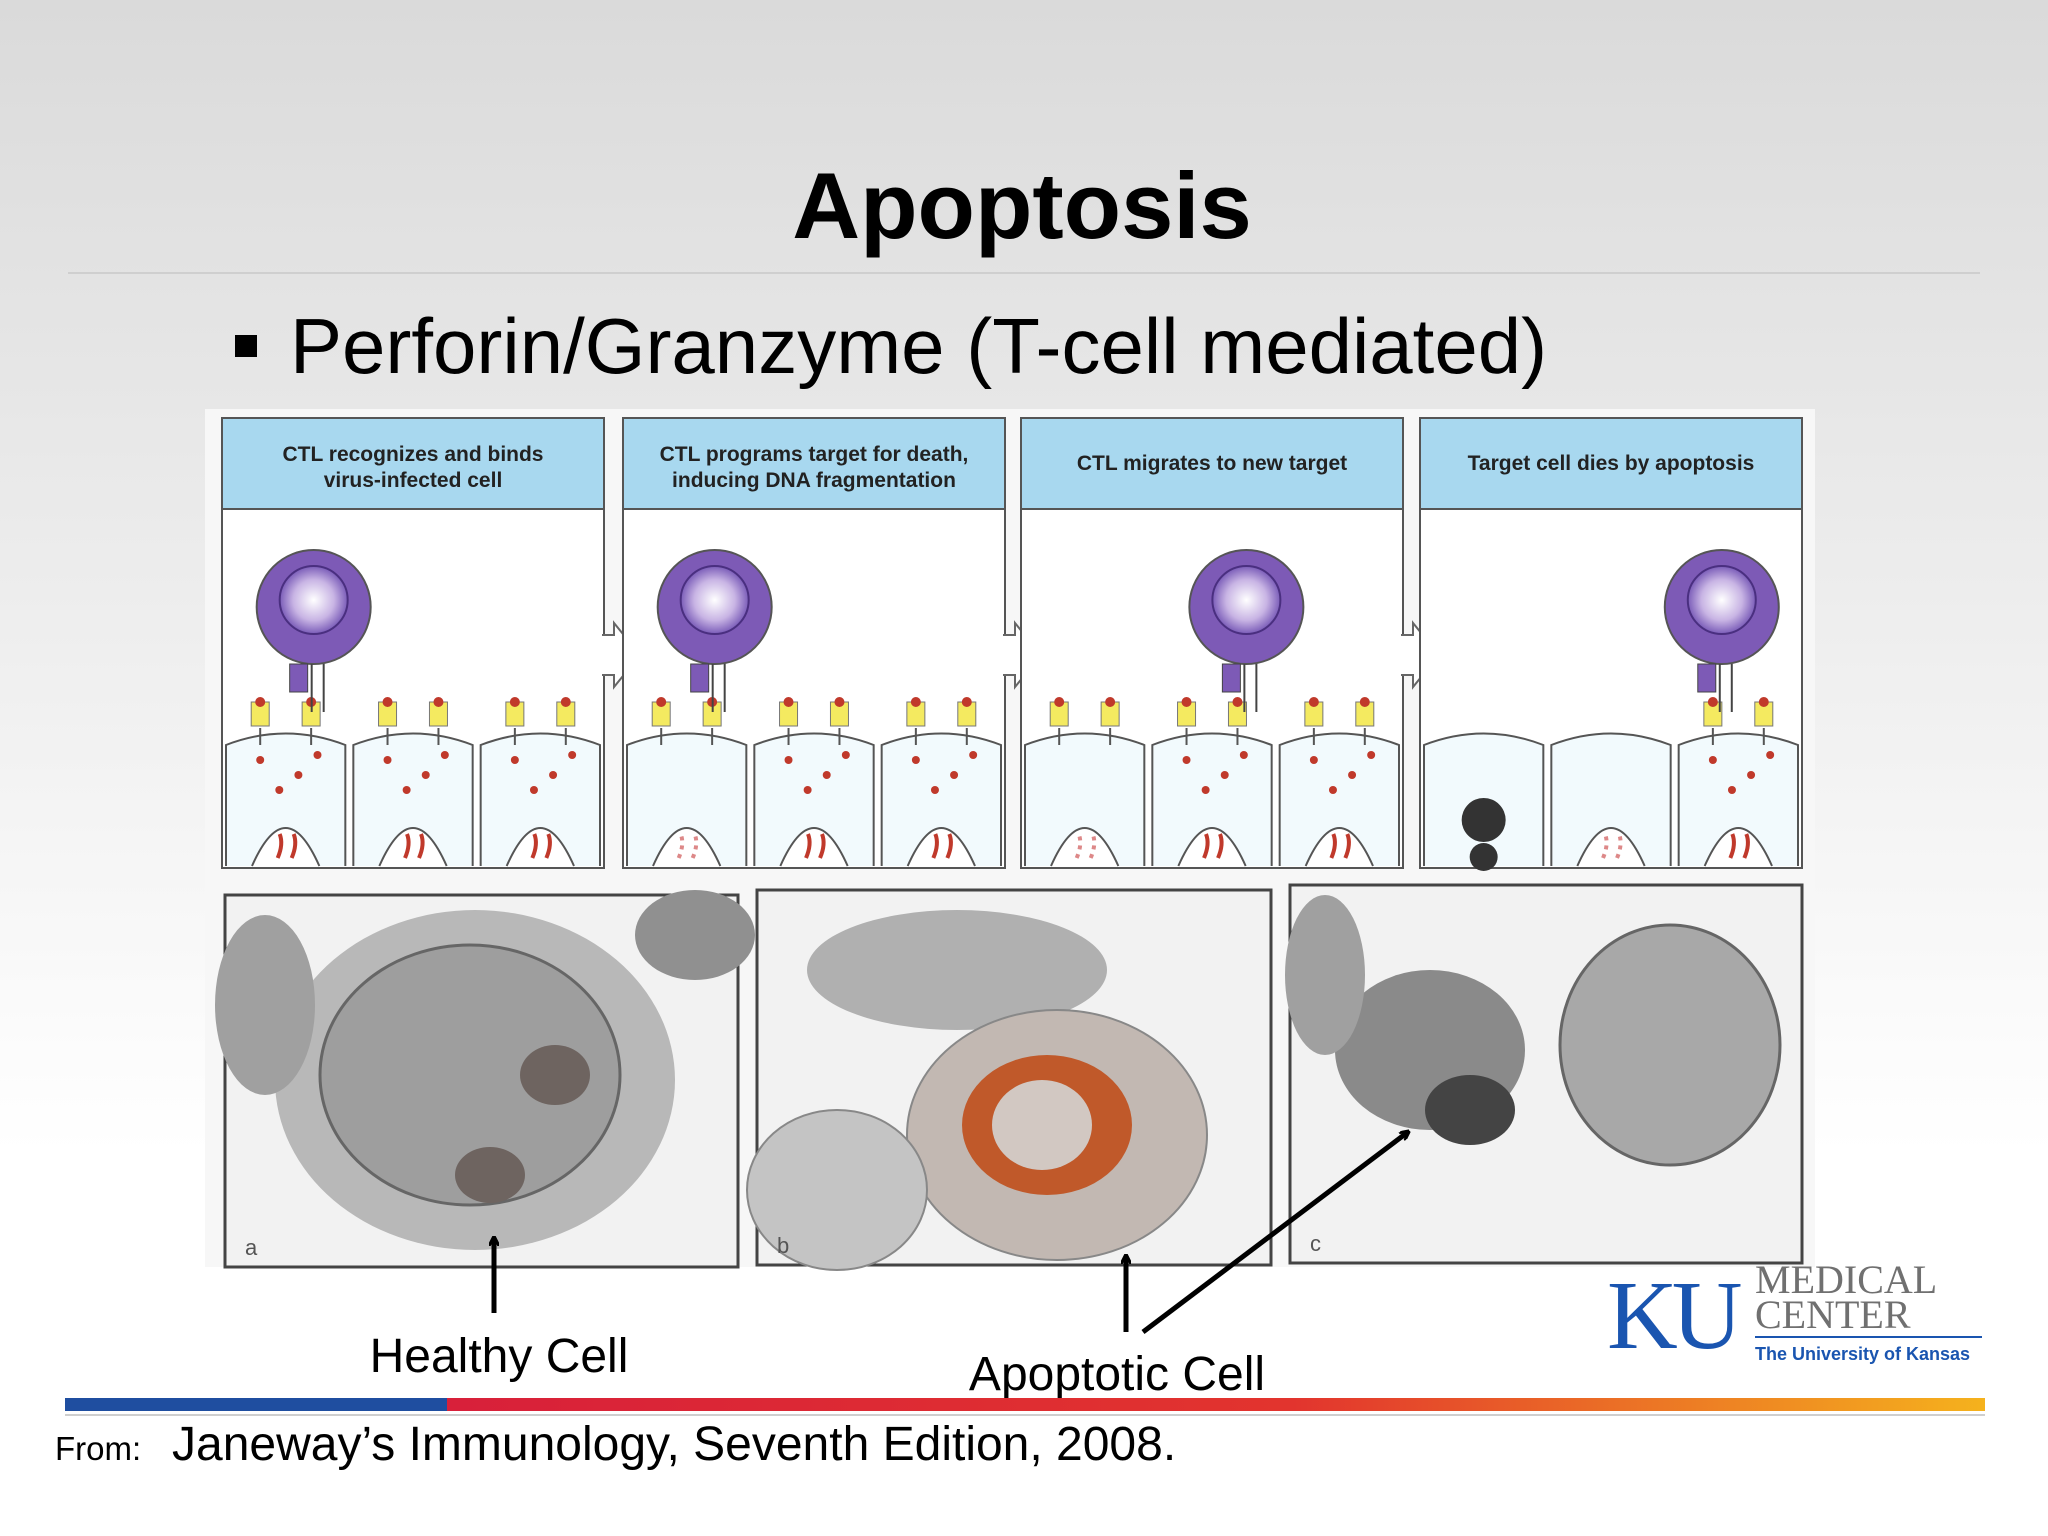 This screenshot has width=2048, height=1536. What do you see at coordinates (251, 1247) in the screenshot?
I see `micrograph-label: a` at bounding box center [251, 1247].